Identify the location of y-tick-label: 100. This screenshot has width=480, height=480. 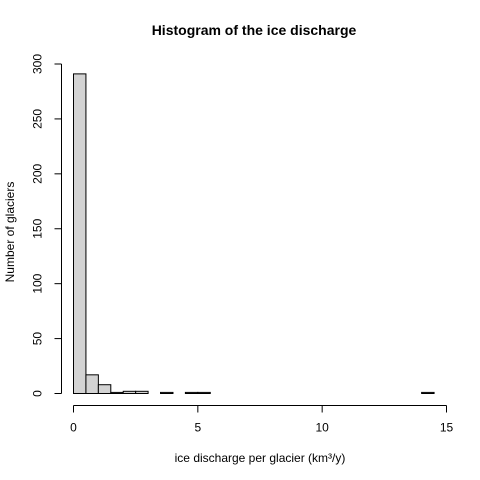
(38, 283).